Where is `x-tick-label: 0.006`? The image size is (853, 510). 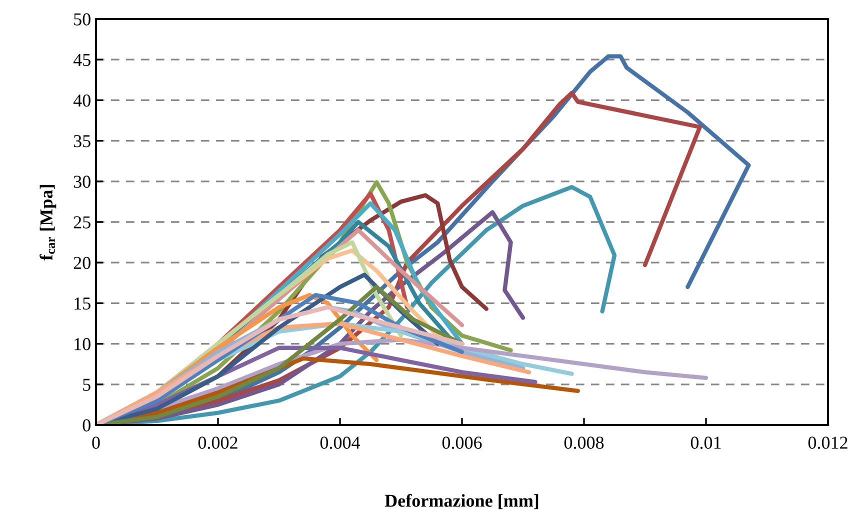
x-tick-label: 0.006 is located at coordinates (462, 442).